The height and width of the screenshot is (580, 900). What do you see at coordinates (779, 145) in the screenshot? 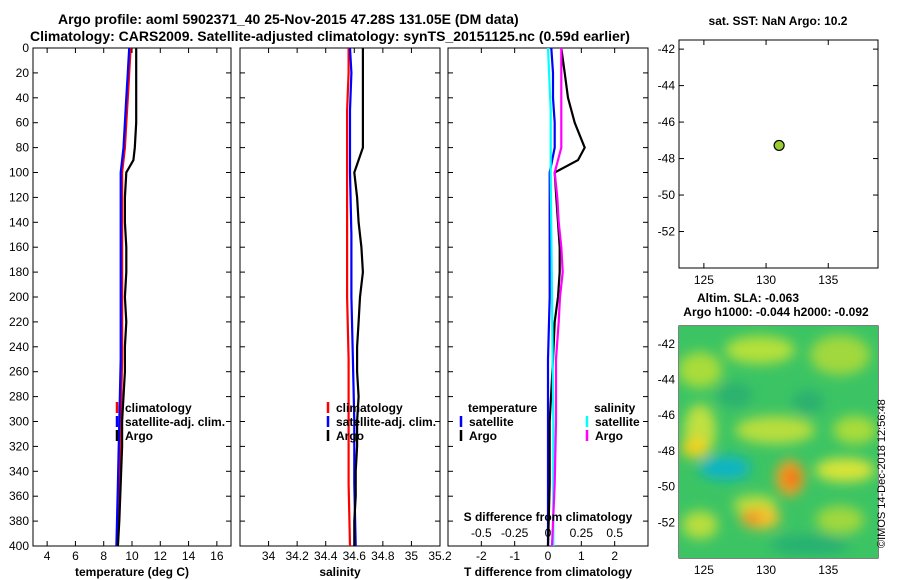
I see `argo-float-marker` at bounding box center [779, 145].